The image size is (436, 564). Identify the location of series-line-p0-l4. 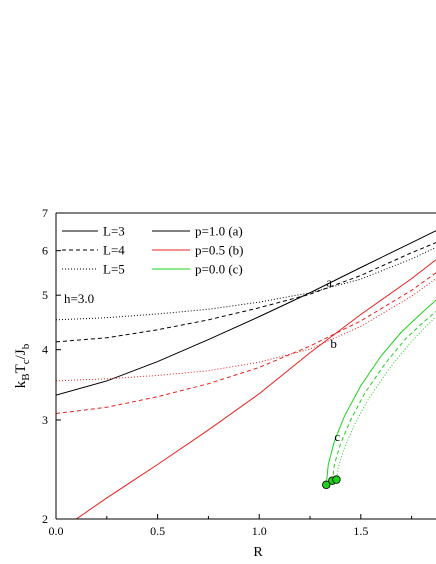
(383, 396).